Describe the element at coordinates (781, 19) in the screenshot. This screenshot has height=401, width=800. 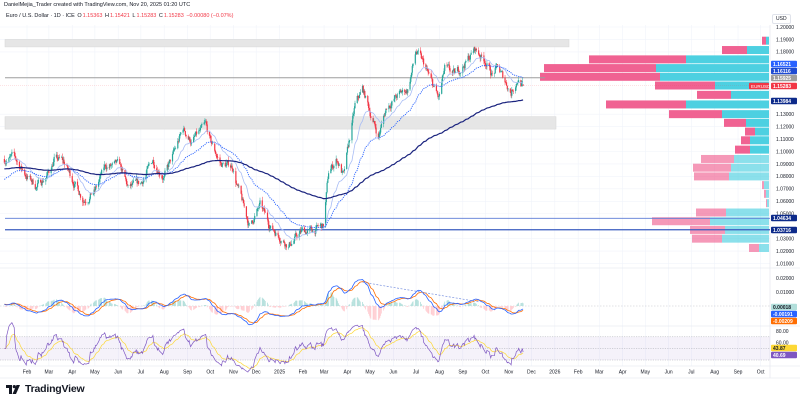
I see `currency-button: USD` at that location.